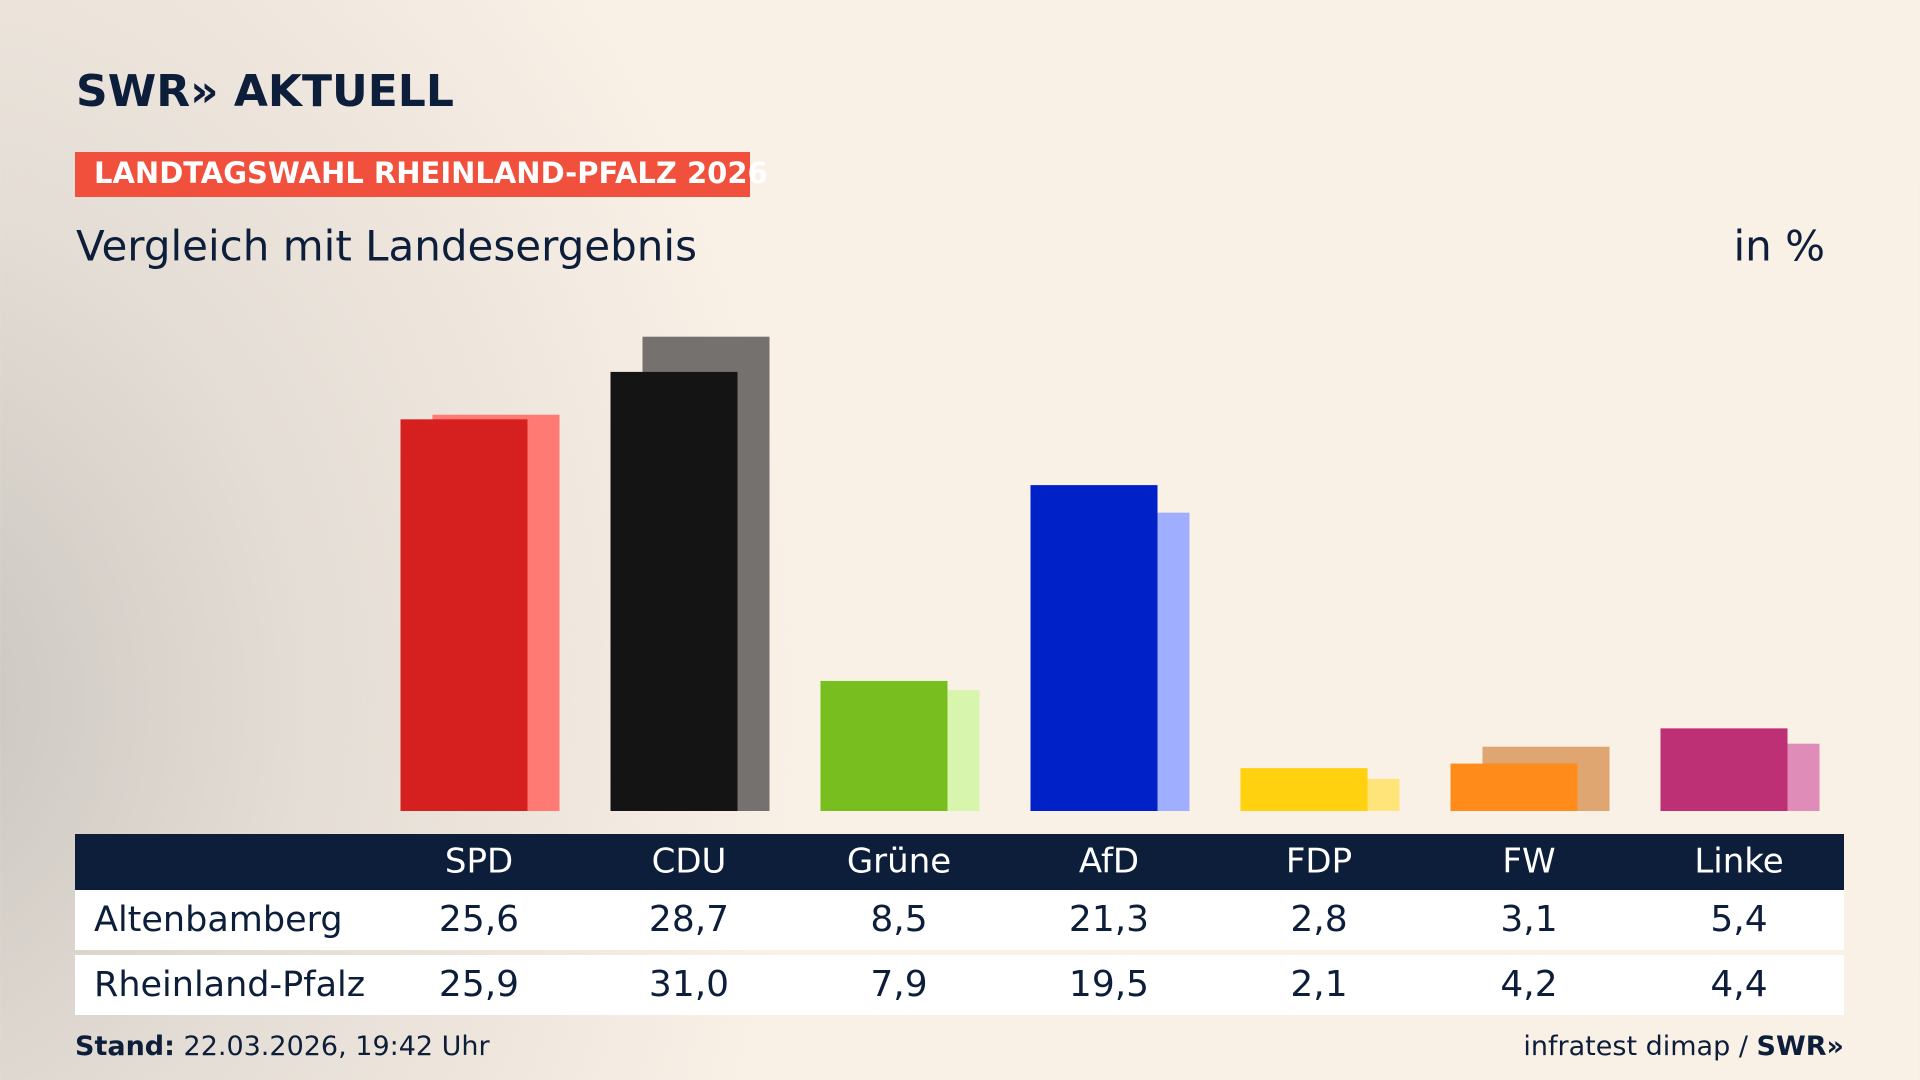 This screenshot has width=1920, height=1080. Describe the element at coordinates (479, 984) in the screenshot. I see `value-label: 25,9` at that location.